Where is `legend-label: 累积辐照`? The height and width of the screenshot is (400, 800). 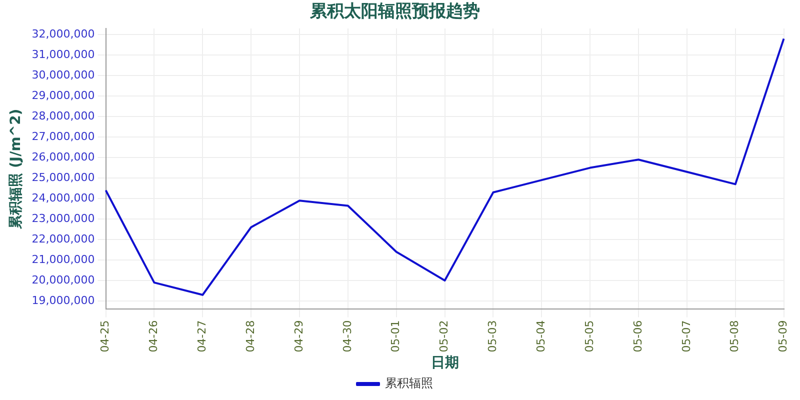 legend-label: 累积辐照 is located at coordinates (409, 383).